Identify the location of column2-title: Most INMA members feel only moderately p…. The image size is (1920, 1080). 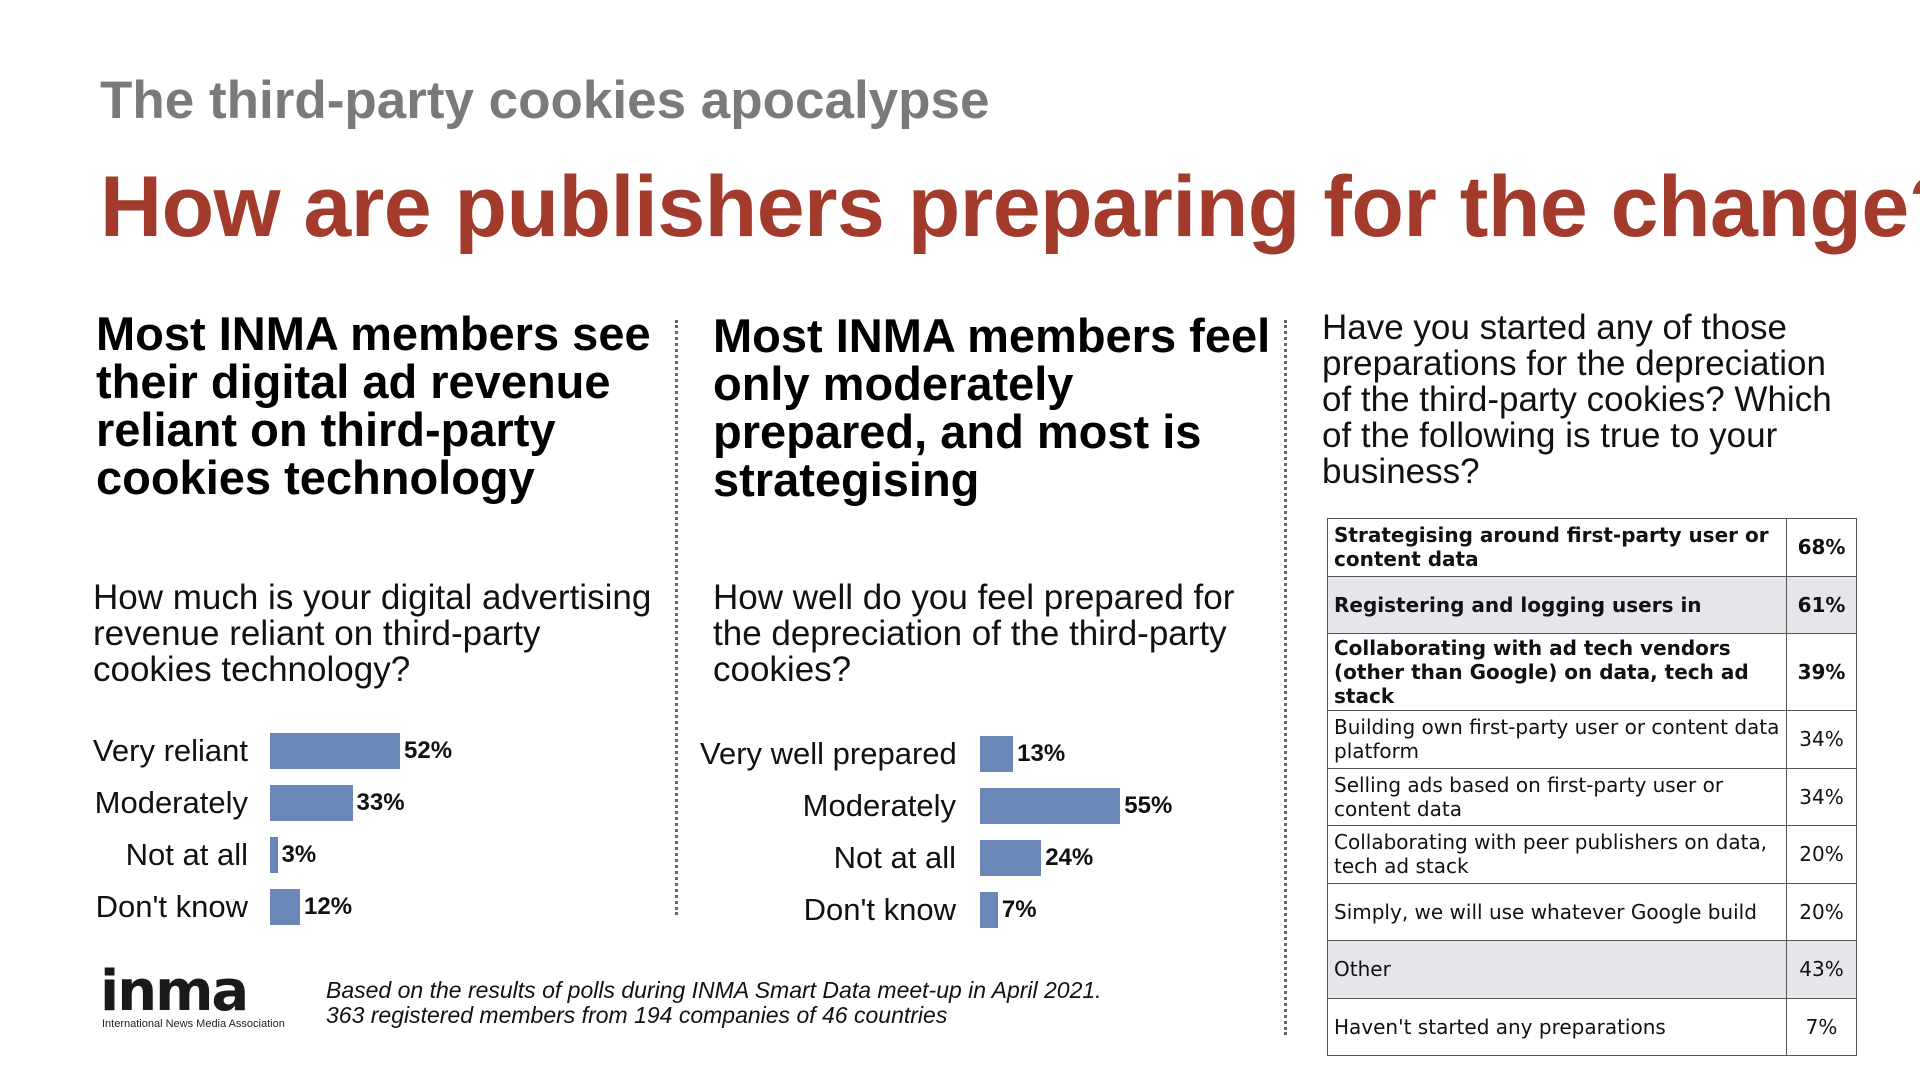
(992, 407).